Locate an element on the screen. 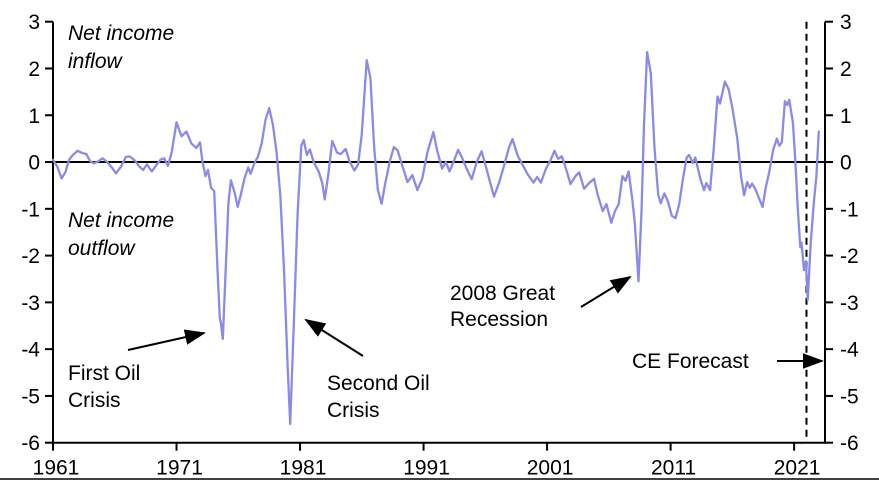 Image resolution: width=879 pixels, height=488 pixels. y-tick-label-left: -4 is located at coordinates (30, 350).